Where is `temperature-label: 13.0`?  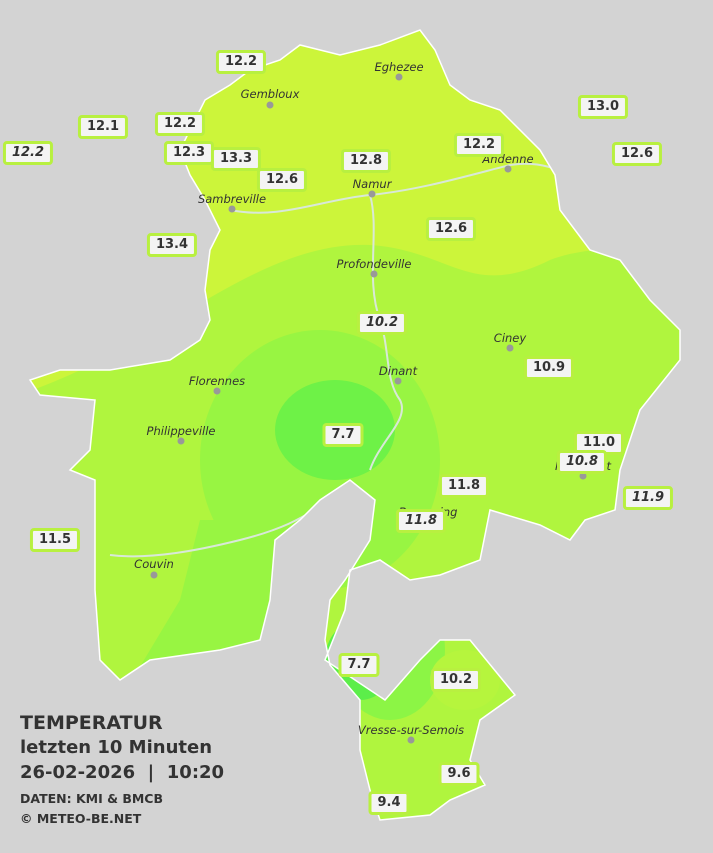 temperature-label: 13.0 is located at coordinates (603, 107).